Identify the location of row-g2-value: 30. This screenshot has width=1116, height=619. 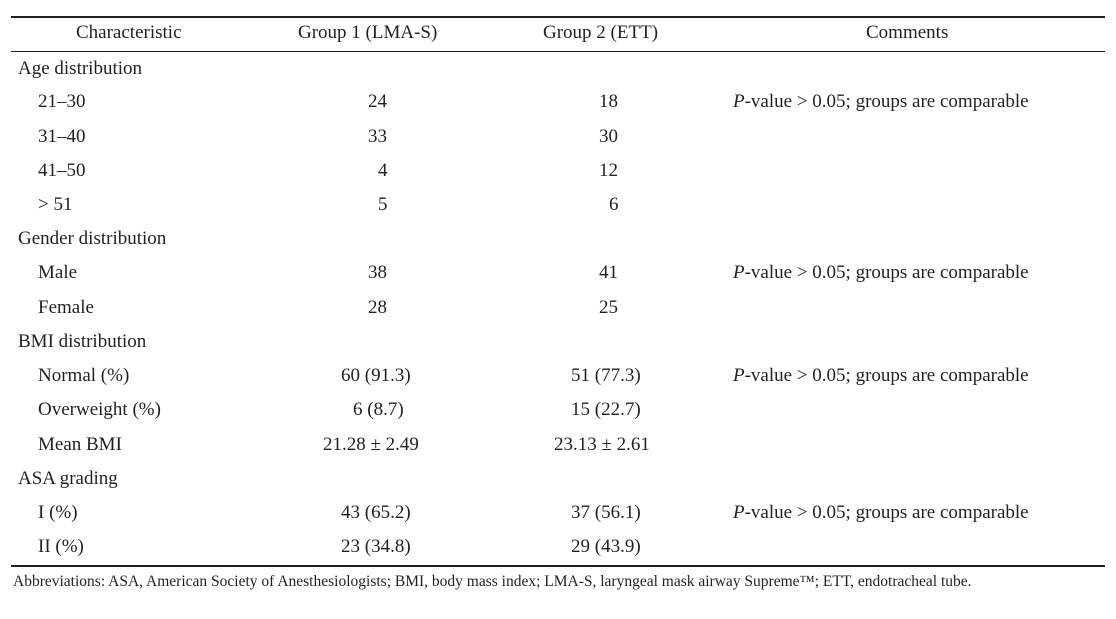
(608, 136).